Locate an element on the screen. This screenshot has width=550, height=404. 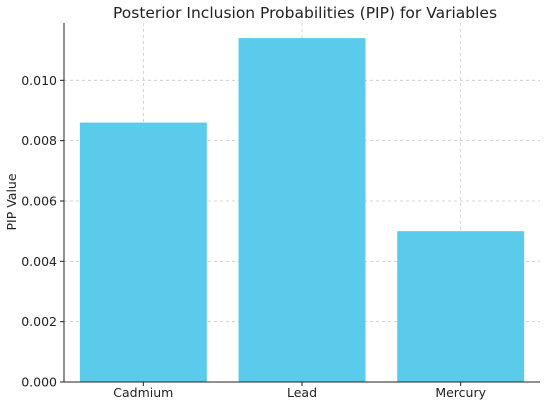
y-tick-label: 0.010 is located at coordinates (39, 80).